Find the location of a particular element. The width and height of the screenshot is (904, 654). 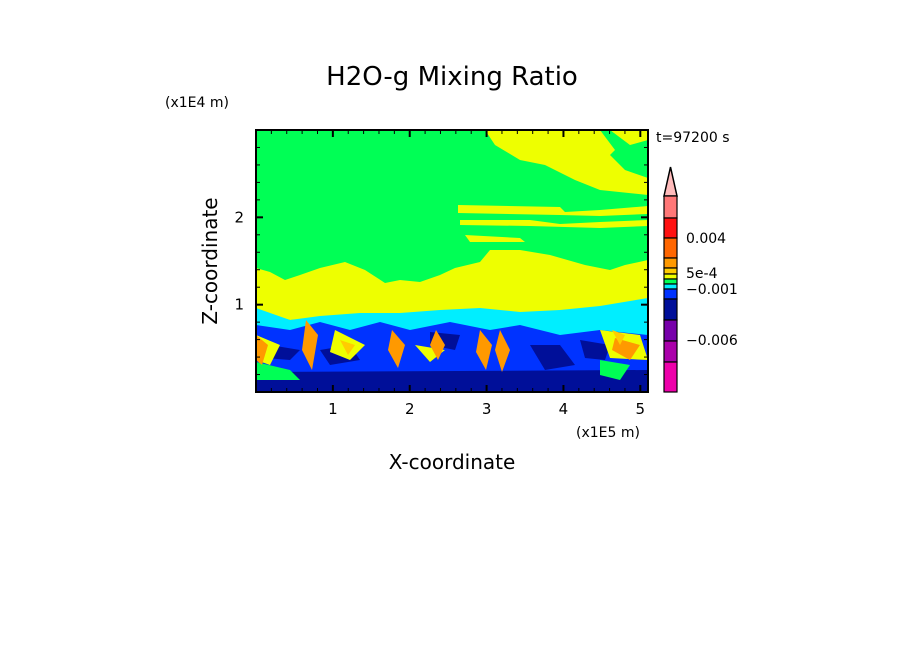

y-tick-label: 1 is located at coordinates (239, 305).